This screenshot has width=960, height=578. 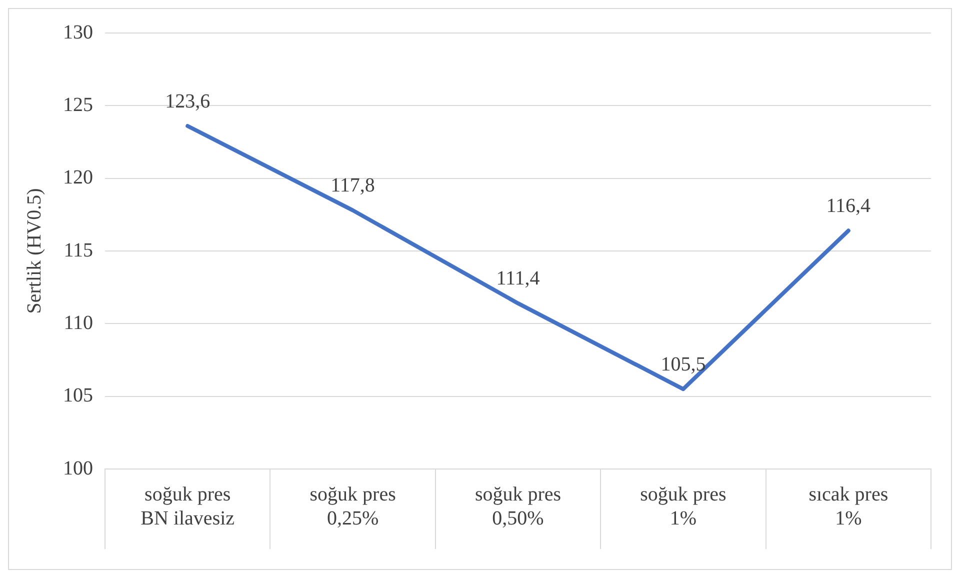 I want to click on y-tick-label: 100, so click(x=78, y=468).